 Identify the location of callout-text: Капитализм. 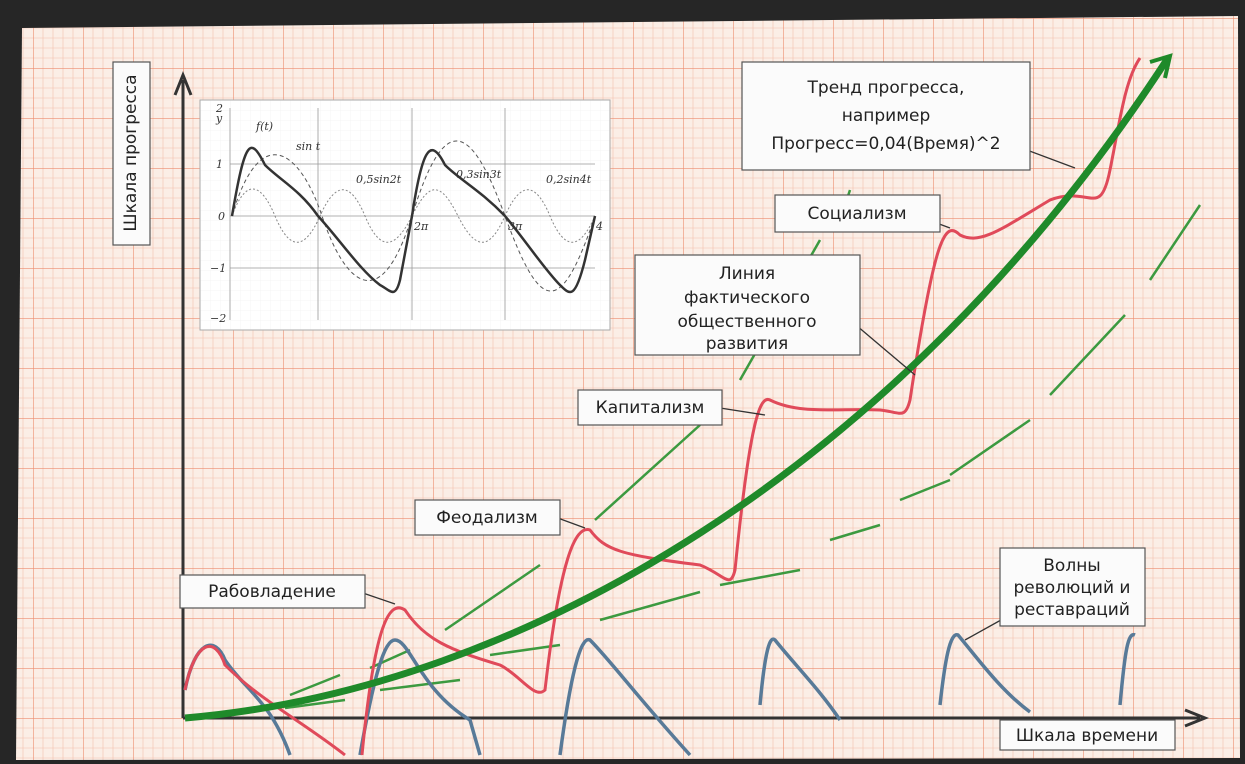
(650, 408).